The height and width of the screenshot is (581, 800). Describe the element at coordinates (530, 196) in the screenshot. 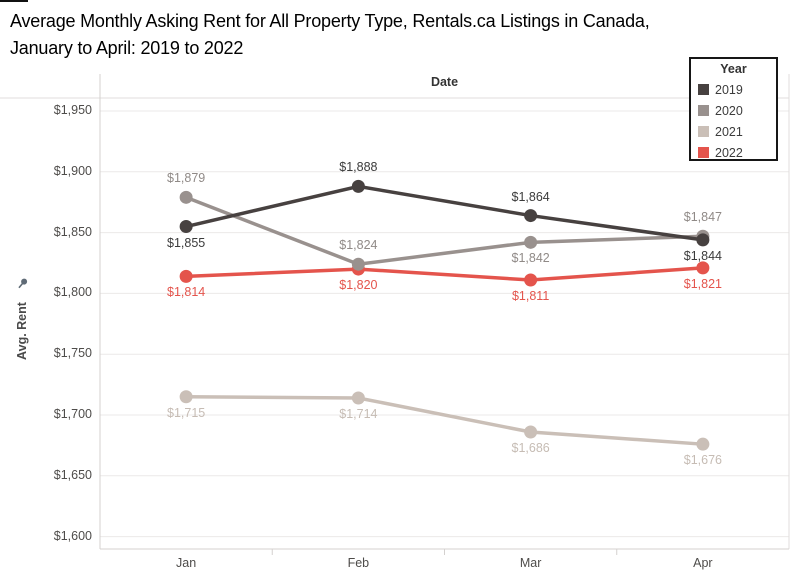

I see `data-label-2019-mar: $1,864` at that location.